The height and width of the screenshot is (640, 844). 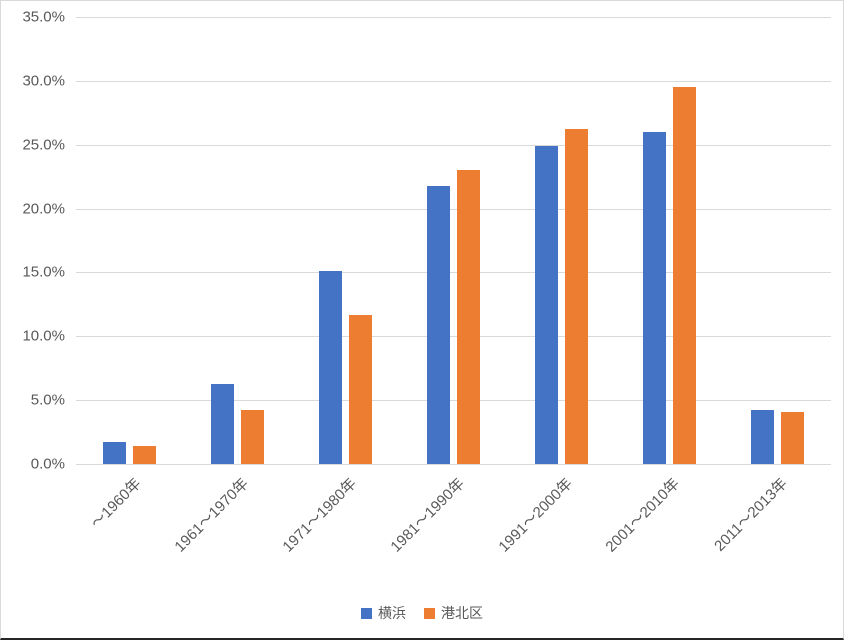 I want to click on legend-item-横浜: 横浜, so click(x=383, y=613).